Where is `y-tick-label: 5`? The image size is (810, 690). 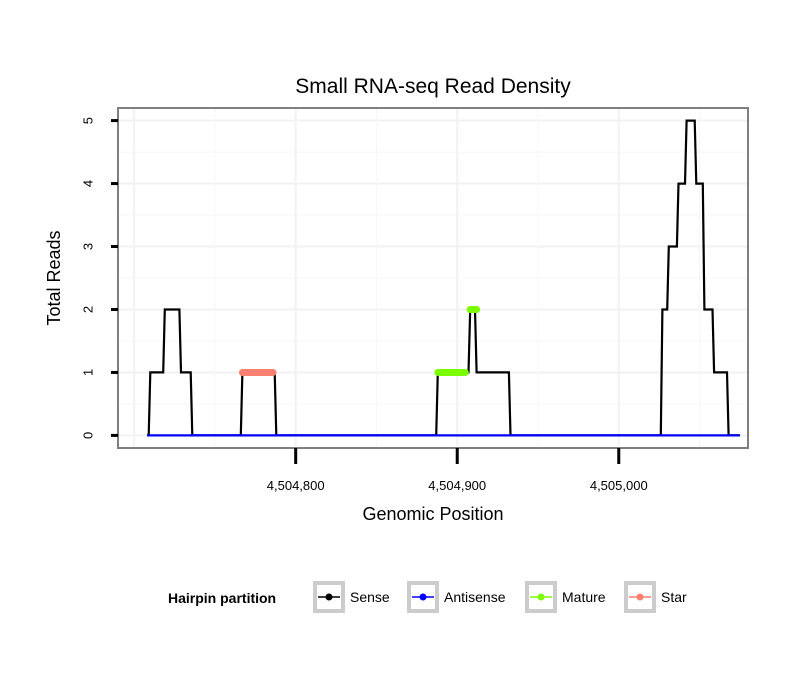
y-tick-label: 5 is located at coordinates (88, 120).